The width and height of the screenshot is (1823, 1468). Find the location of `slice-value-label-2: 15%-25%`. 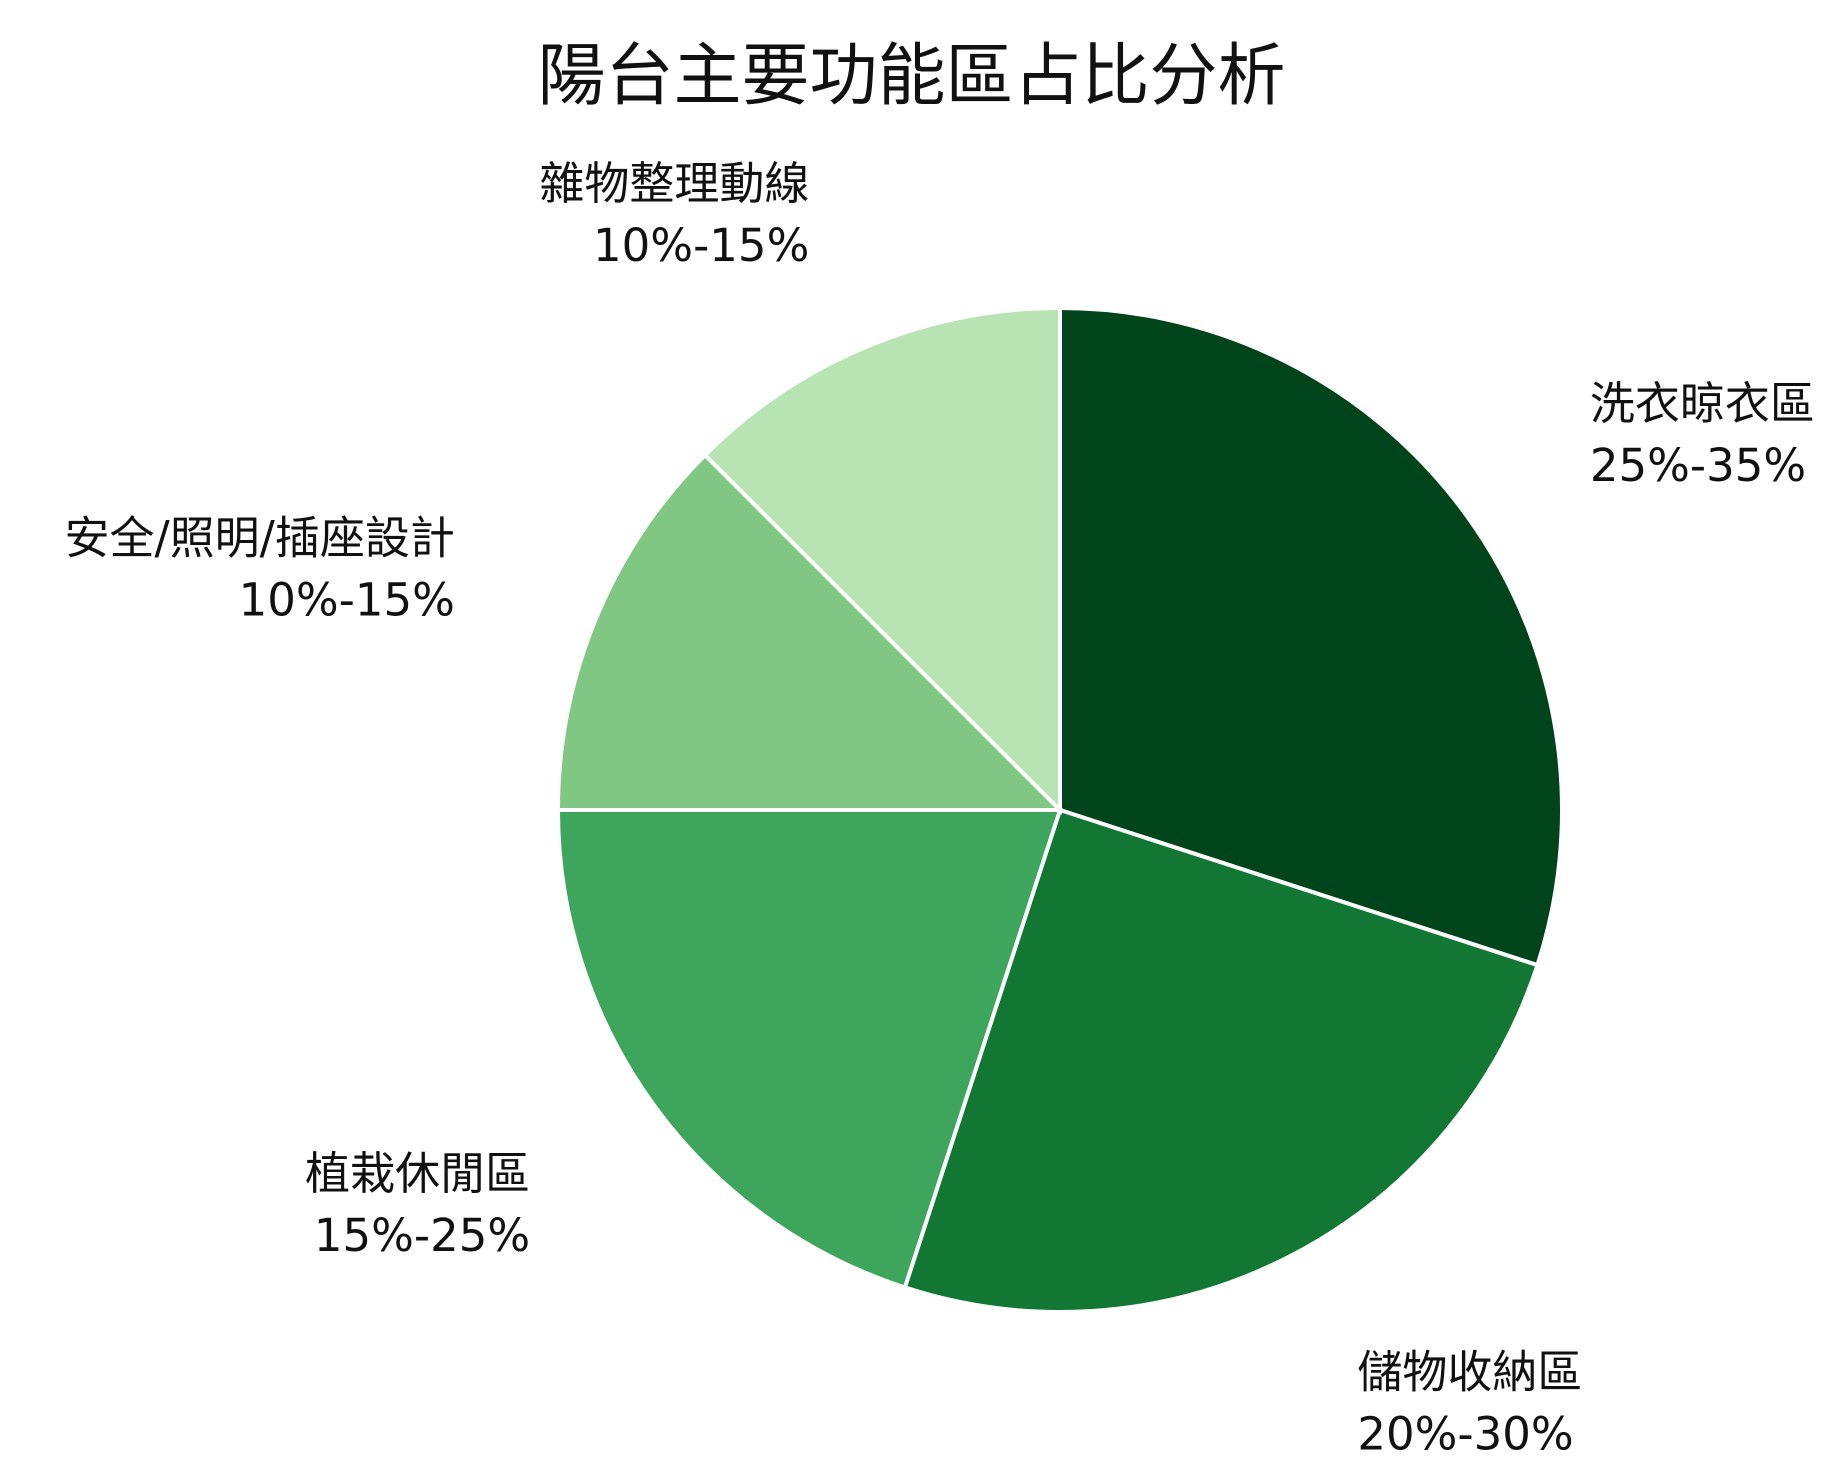

slice-value-label-2: 15%-25% is located at coordinates (422, 1235).